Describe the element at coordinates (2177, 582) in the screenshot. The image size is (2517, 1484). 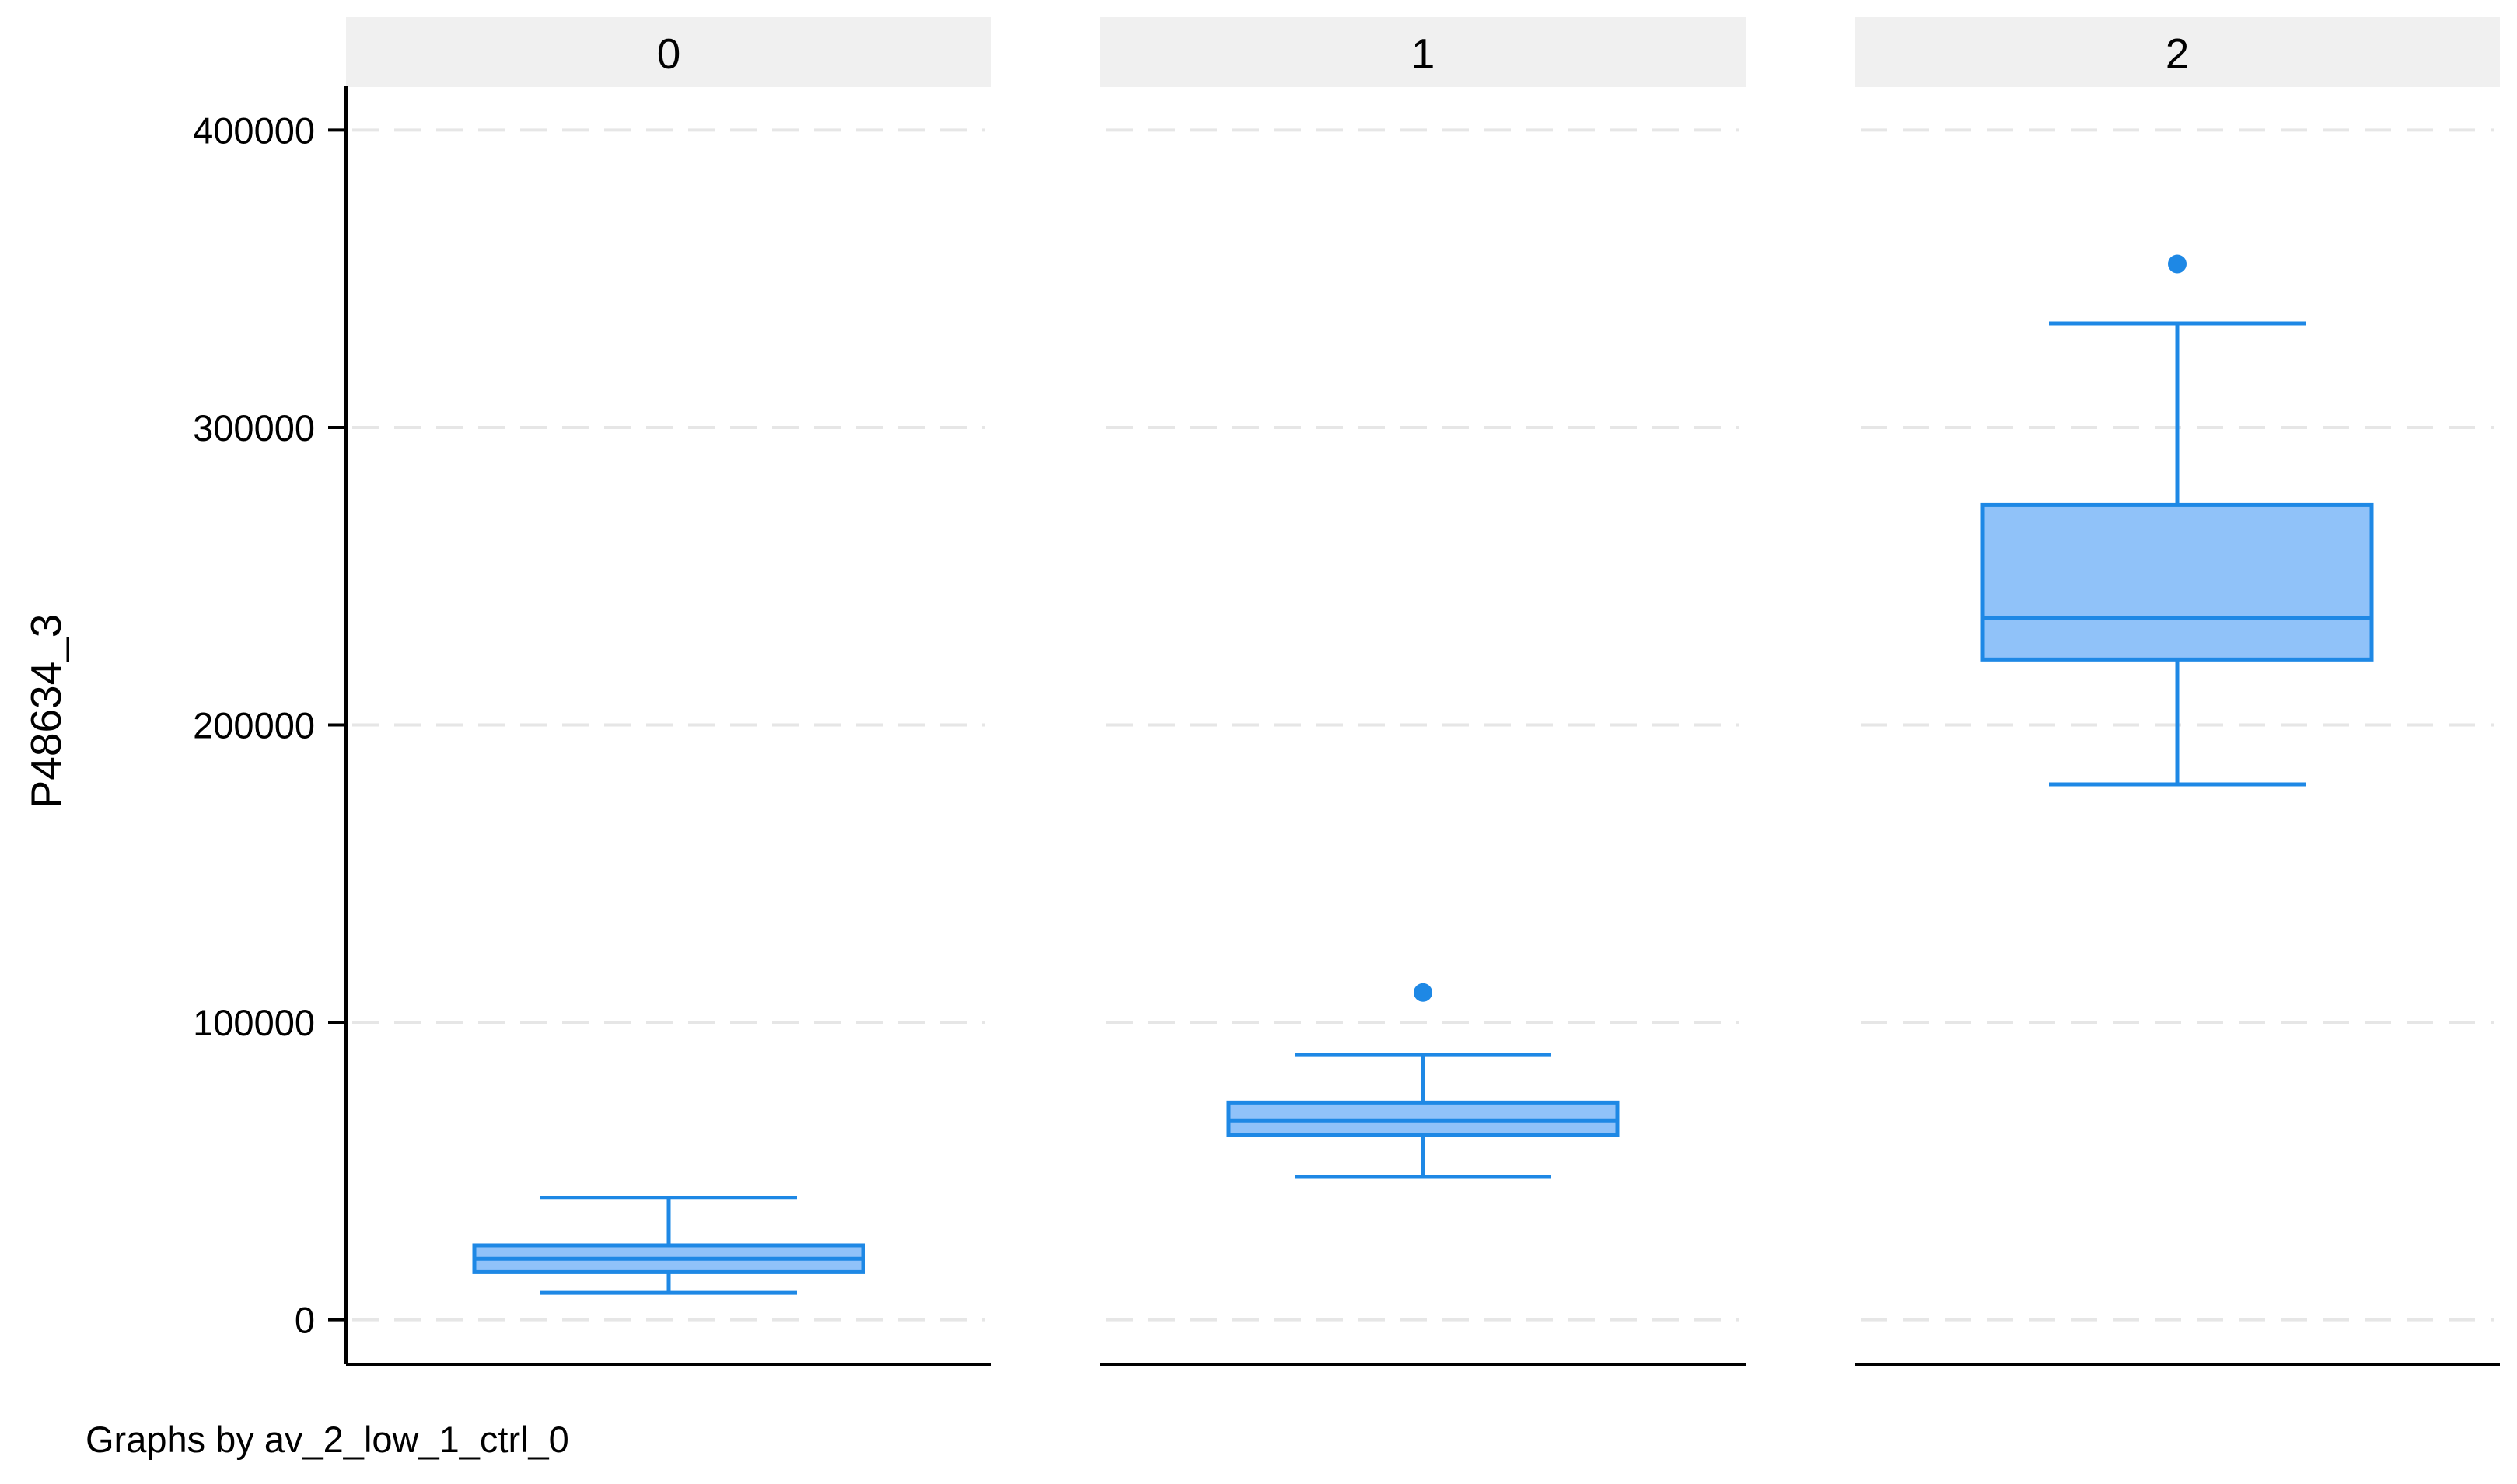
I see `box-iqr` at that location.